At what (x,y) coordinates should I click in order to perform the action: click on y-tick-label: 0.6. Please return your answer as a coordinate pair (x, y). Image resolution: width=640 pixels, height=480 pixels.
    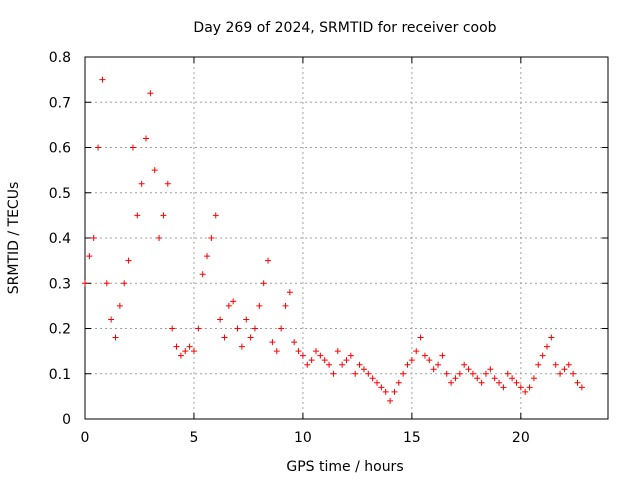
    Looking at the image, I should click on (60, 149).